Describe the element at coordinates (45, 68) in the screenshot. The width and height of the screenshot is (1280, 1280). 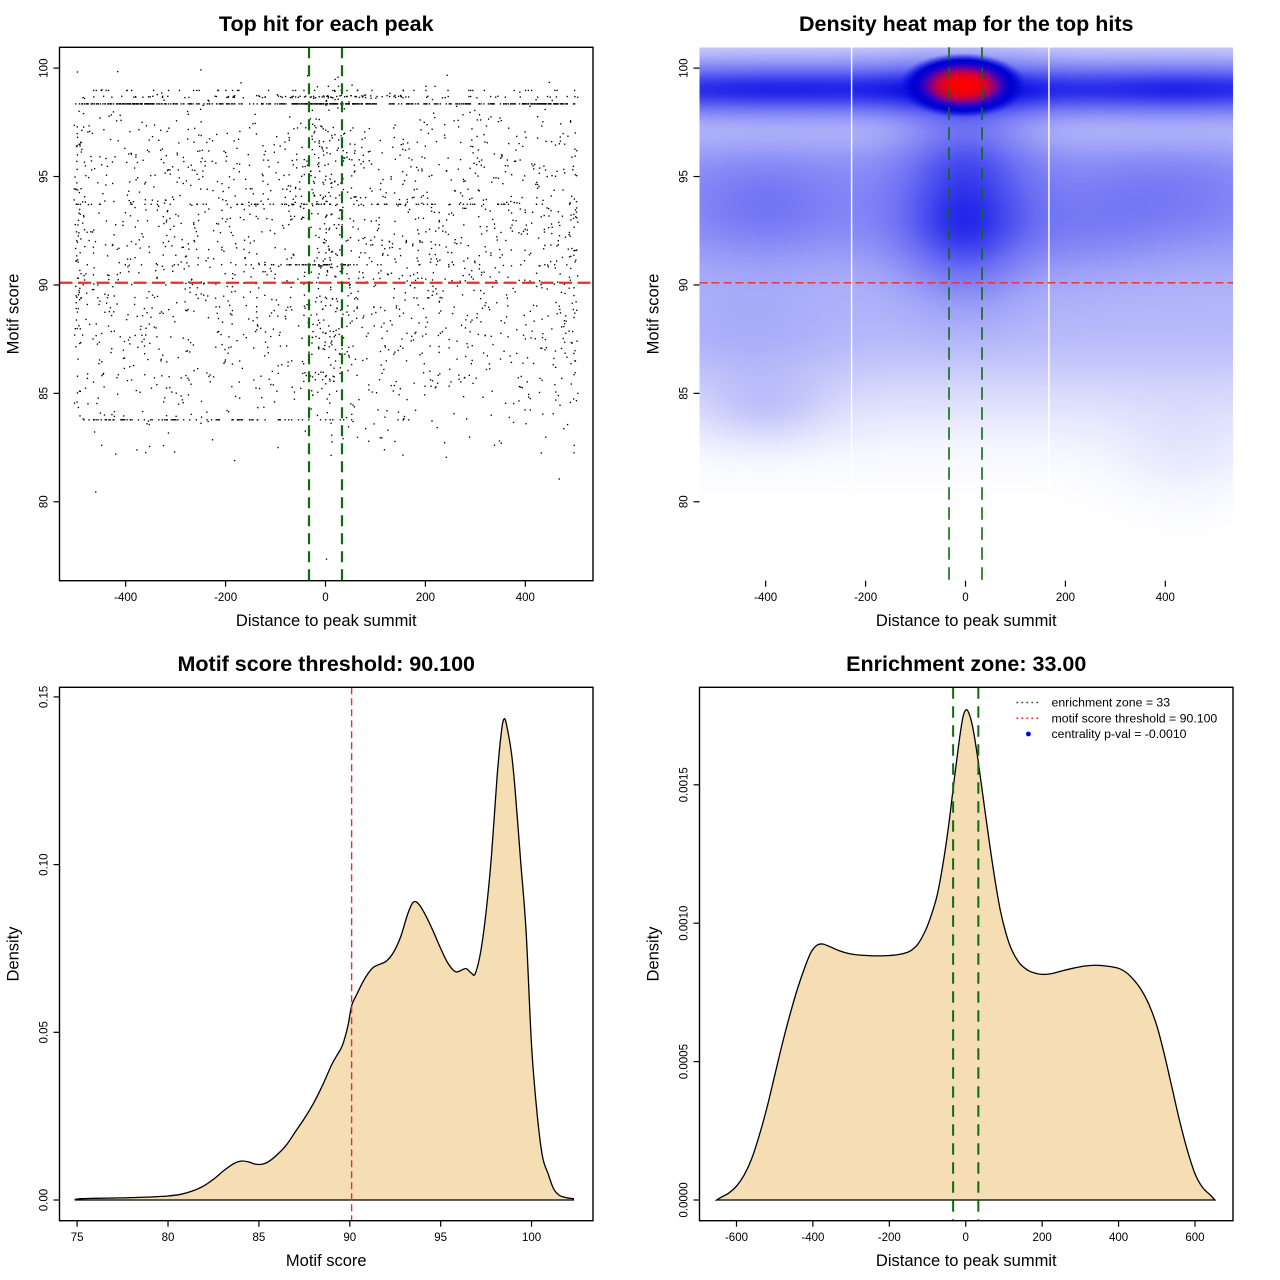
I see `top-hit-scatter-ytick-label: 100` at that location.